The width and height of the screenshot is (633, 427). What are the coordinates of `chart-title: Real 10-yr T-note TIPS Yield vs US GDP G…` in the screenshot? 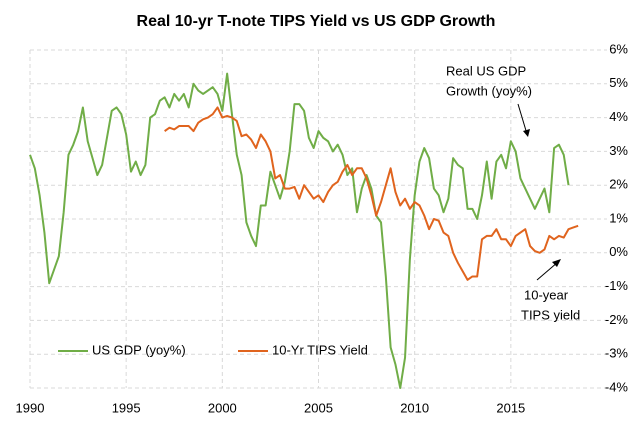 It's located at (316, 21).